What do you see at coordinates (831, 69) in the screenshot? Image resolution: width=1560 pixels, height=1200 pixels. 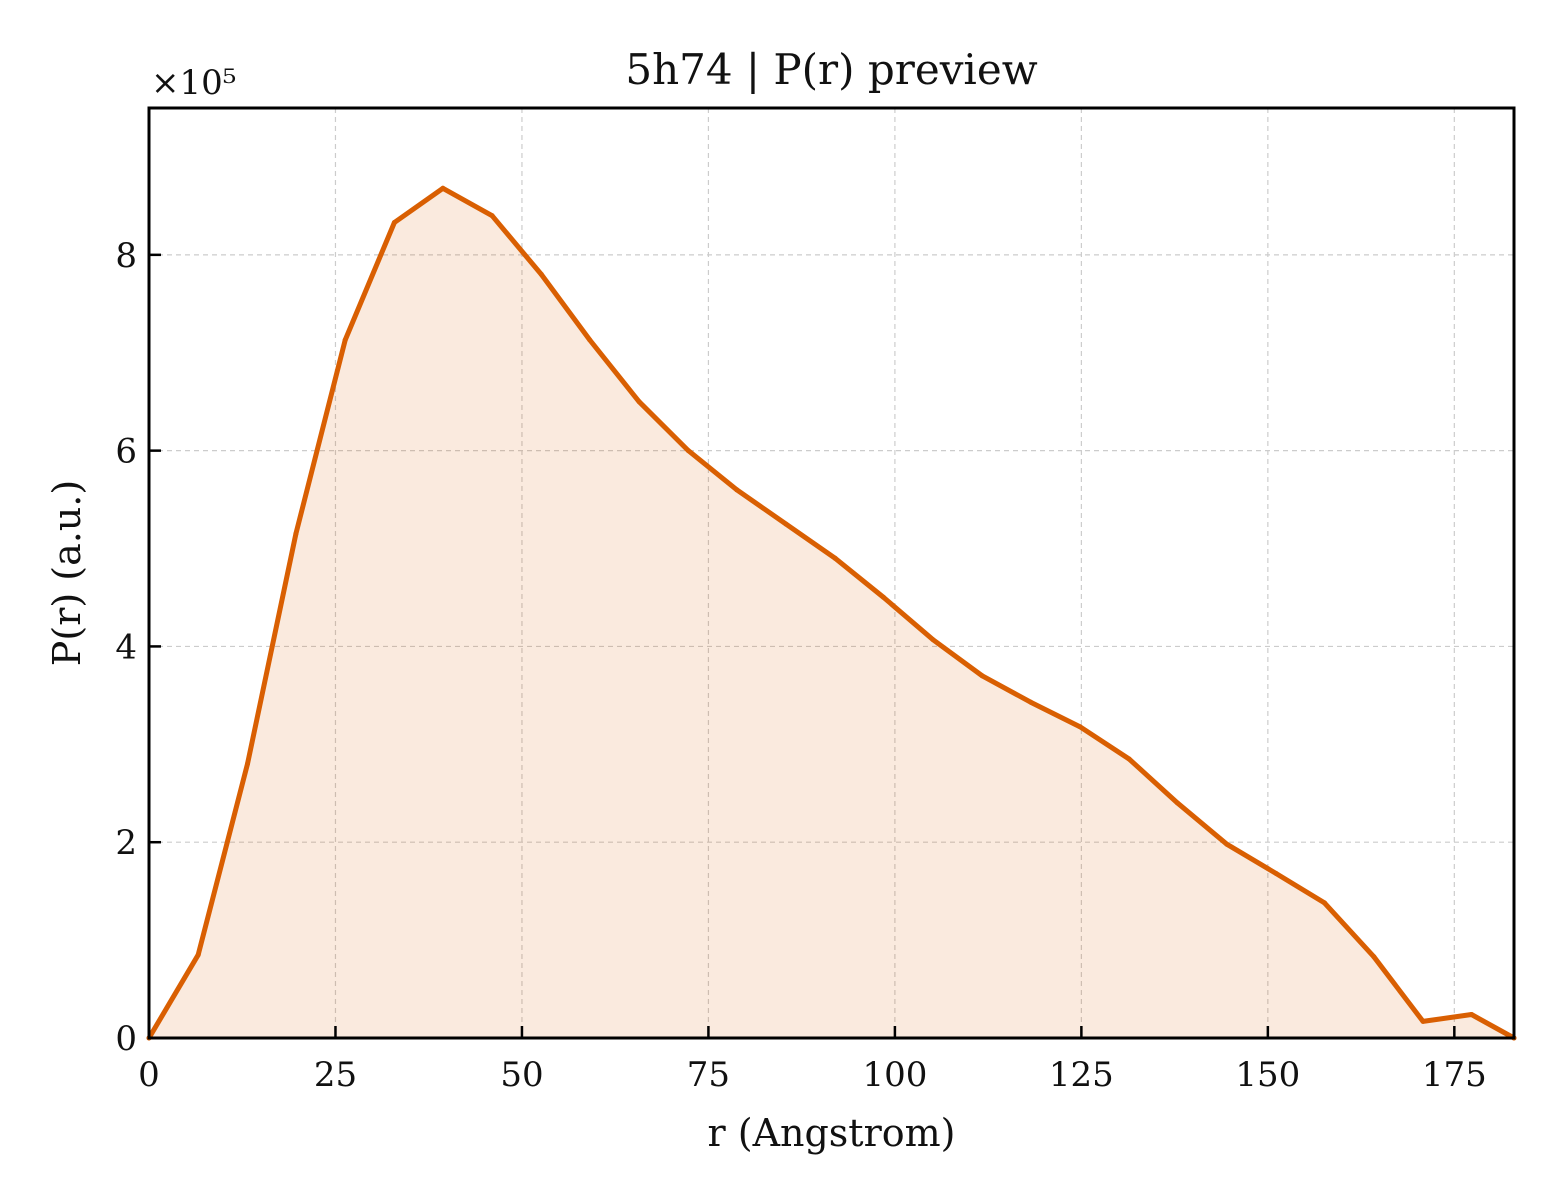 I see `chart-title: 5h74 | P(r) preview` at bounding box center [831, 69].